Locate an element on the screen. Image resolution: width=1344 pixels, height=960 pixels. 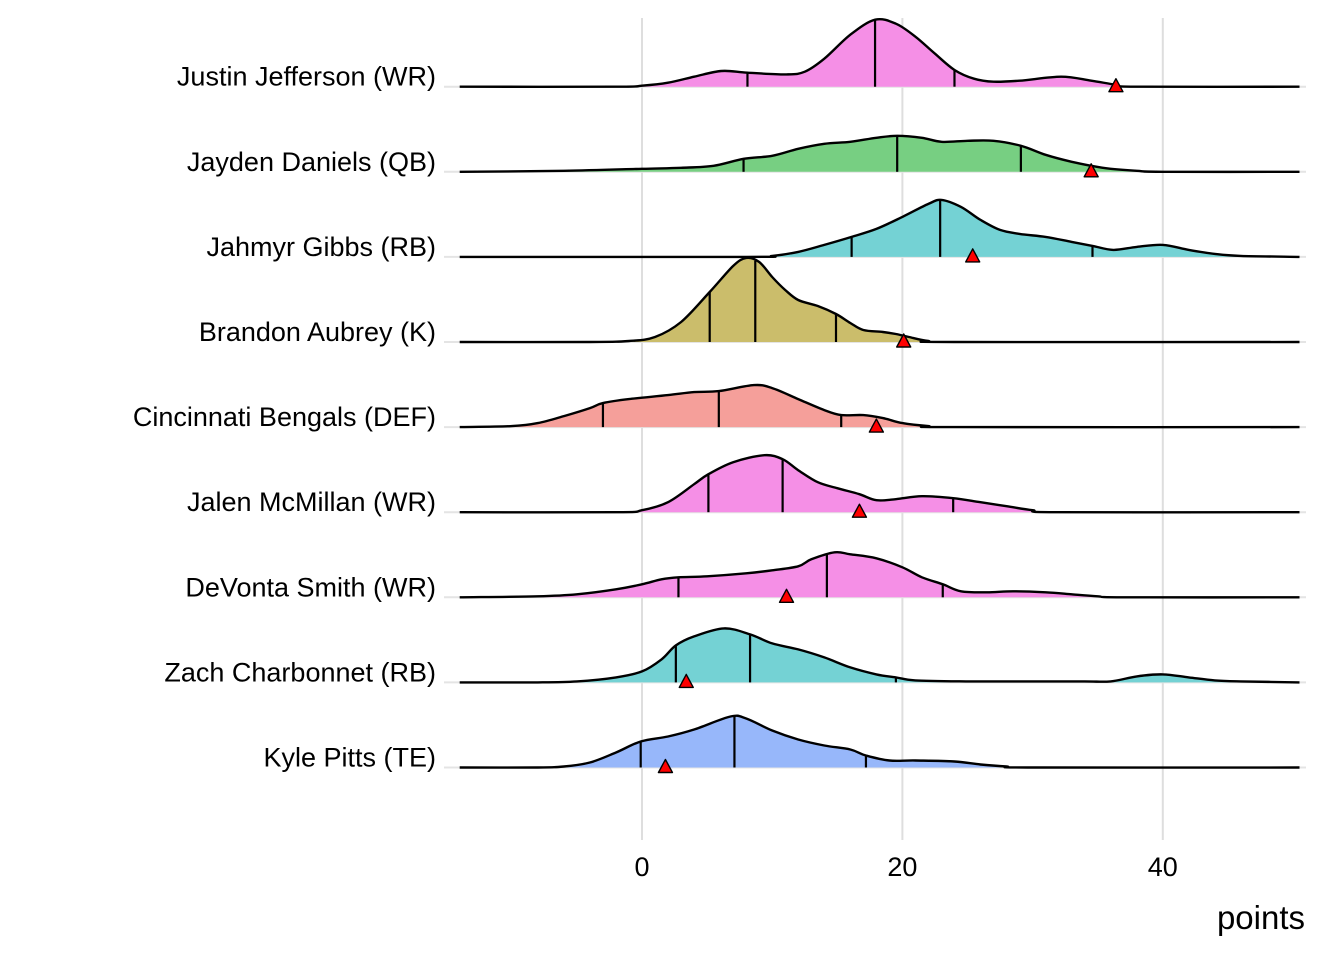
x-tick-label: 20 is located at coordinates (902, 867).